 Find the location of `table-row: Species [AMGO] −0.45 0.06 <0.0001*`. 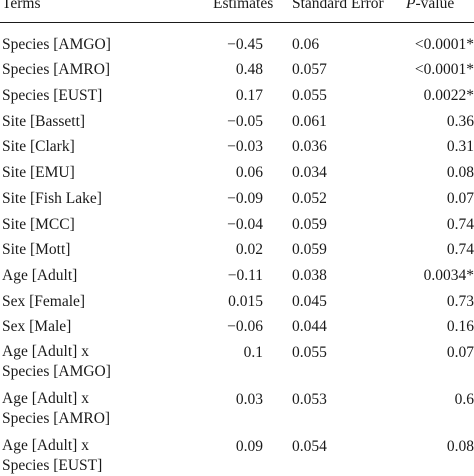

table-row: Species [AMGO] −0.45 0.06 <0.0001* is located at coordinates (237, 45).